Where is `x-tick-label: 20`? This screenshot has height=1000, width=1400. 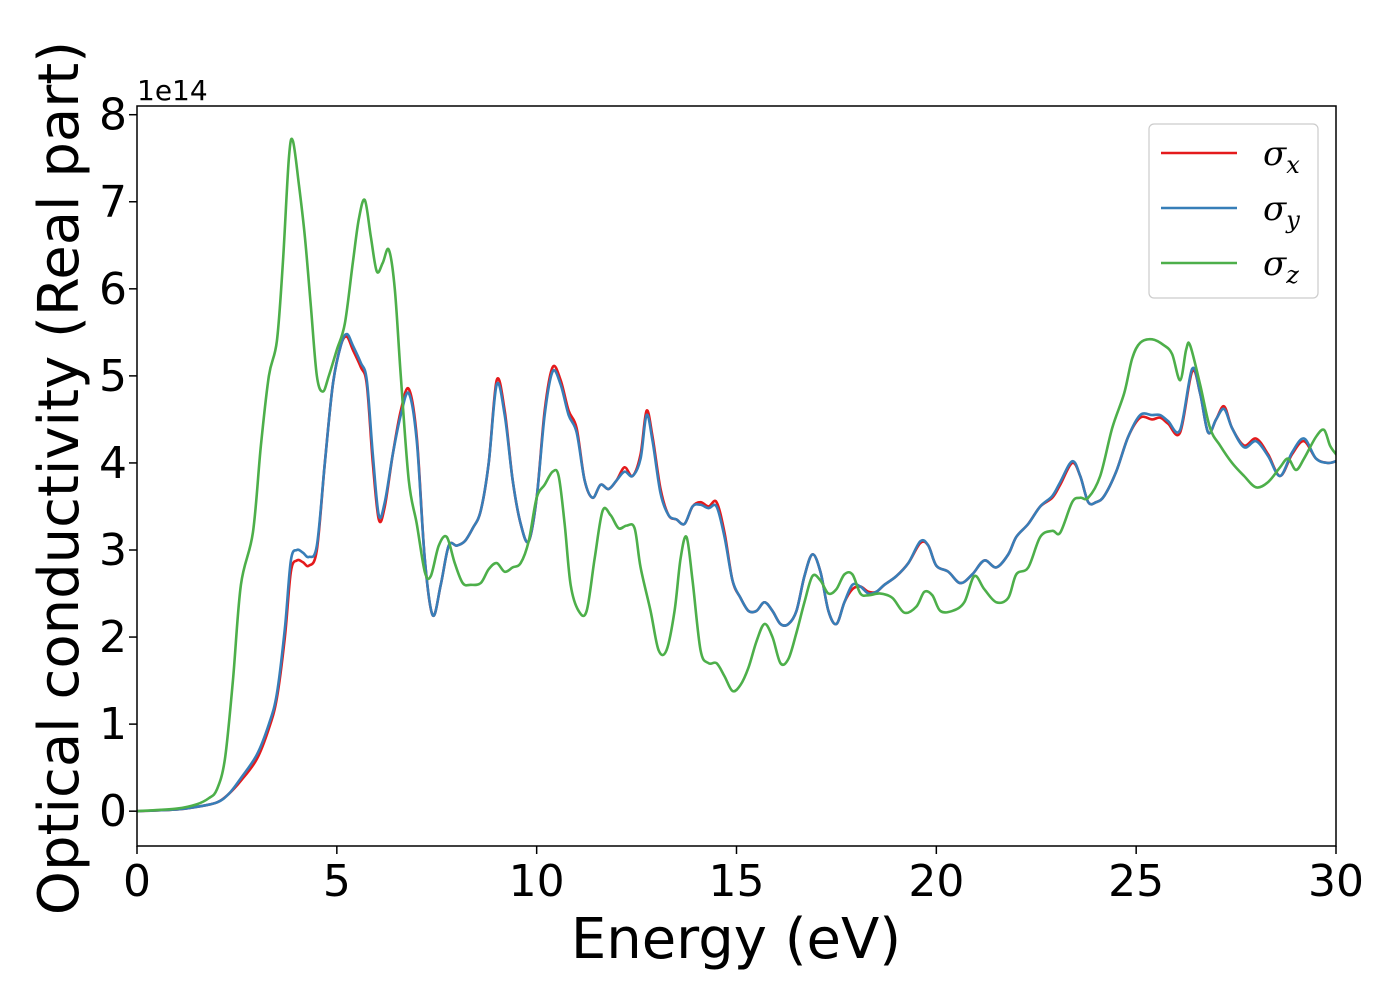 x-tick-label: 20 is located at coordinates (936, 881).